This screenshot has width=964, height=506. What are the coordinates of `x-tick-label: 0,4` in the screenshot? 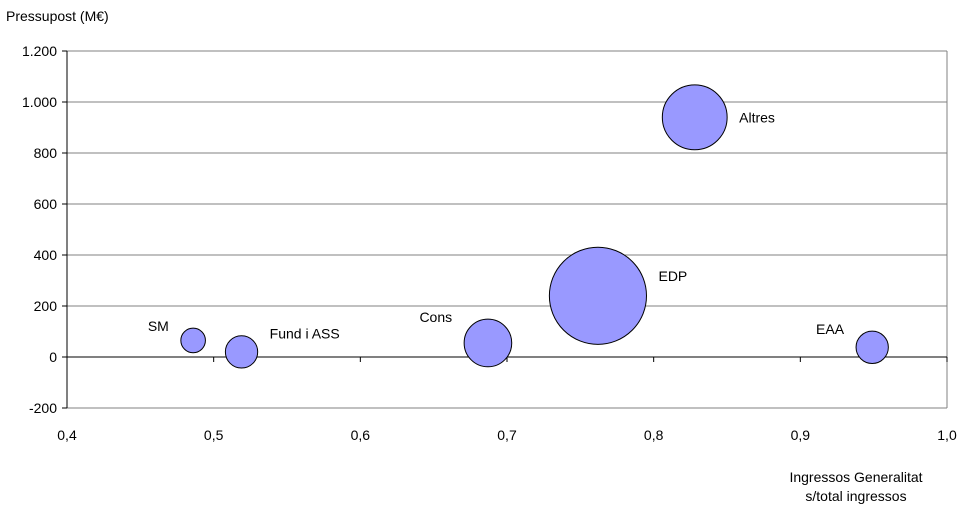 It's located at (67, 435).